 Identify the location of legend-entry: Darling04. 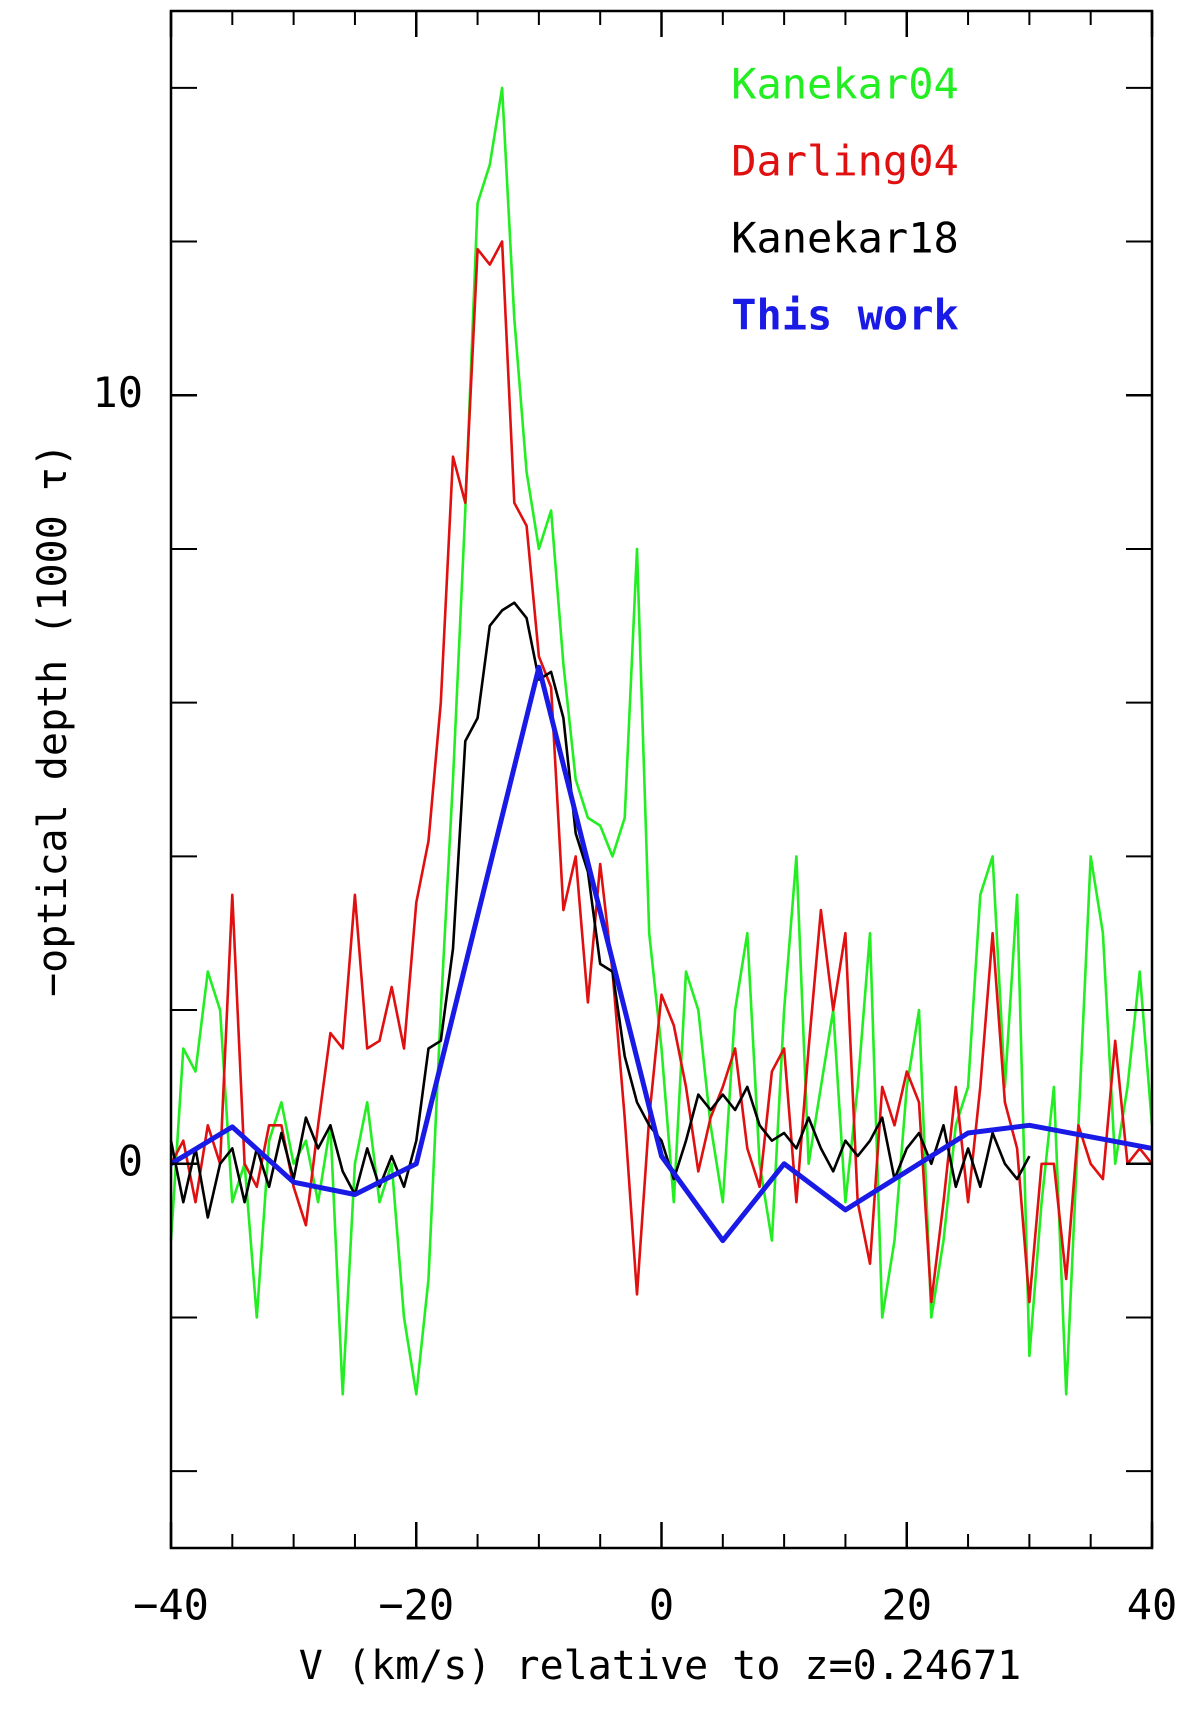
(845, 161).